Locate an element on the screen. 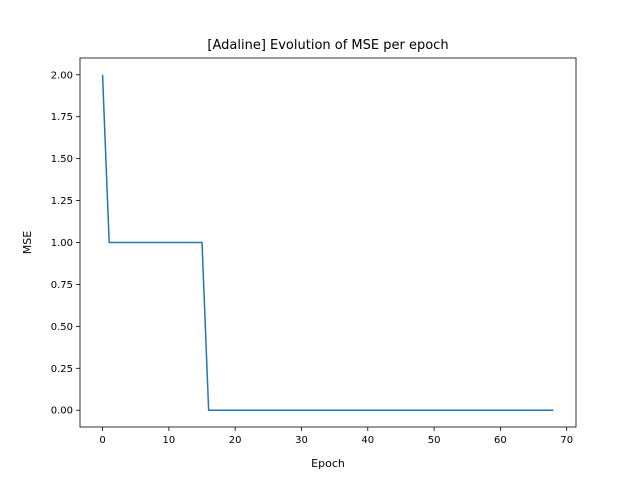  y-tick-label: 1.25 is located at coordinates (62, 201).